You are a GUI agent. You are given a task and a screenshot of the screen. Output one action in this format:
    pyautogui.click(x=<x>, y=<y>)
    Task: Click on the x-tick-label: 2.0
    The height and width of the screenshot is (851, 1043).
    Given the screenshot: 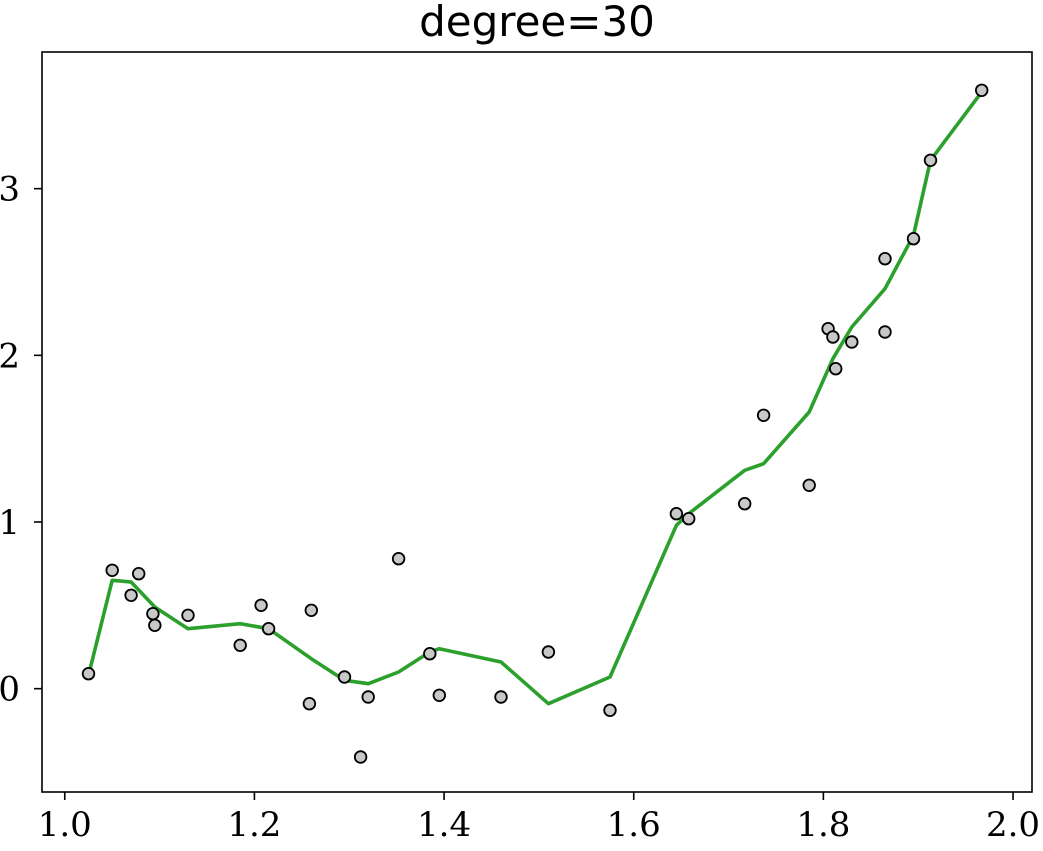 What is the action you would take?
    pyautogui.click(x=1013, y=825)
    